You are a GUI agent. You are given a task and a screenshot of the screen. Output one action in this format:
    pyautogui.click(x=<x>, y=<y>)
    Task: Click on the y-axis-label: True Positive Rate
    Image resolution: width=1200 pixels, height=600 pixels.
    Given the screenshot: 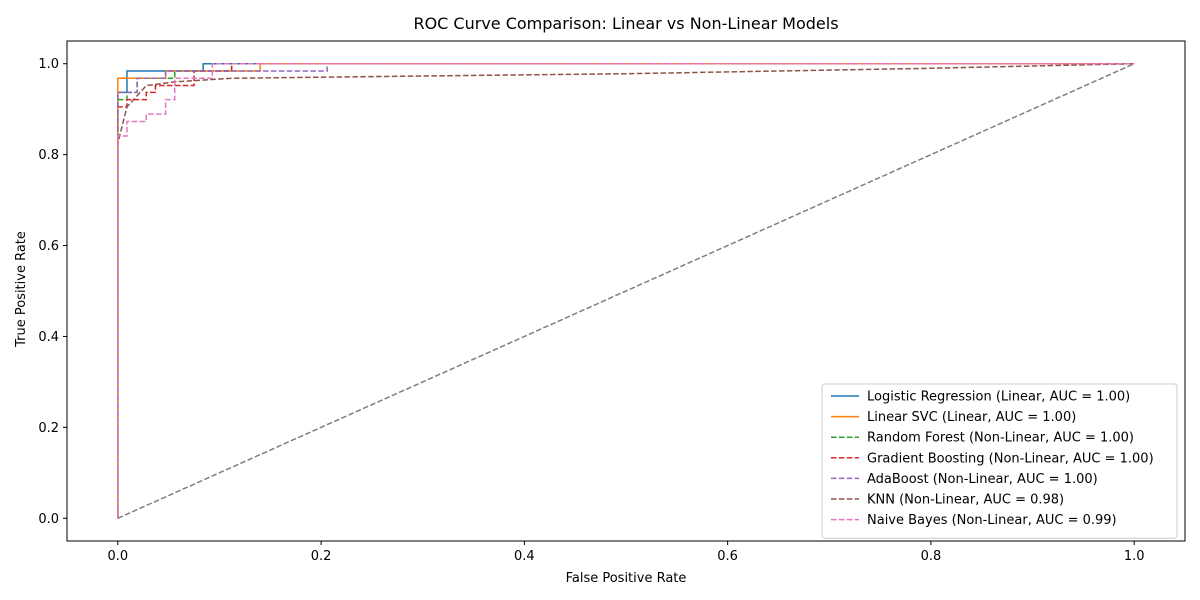 What is the action you would take?
    pyautogui.click(x=21, y=289)
    